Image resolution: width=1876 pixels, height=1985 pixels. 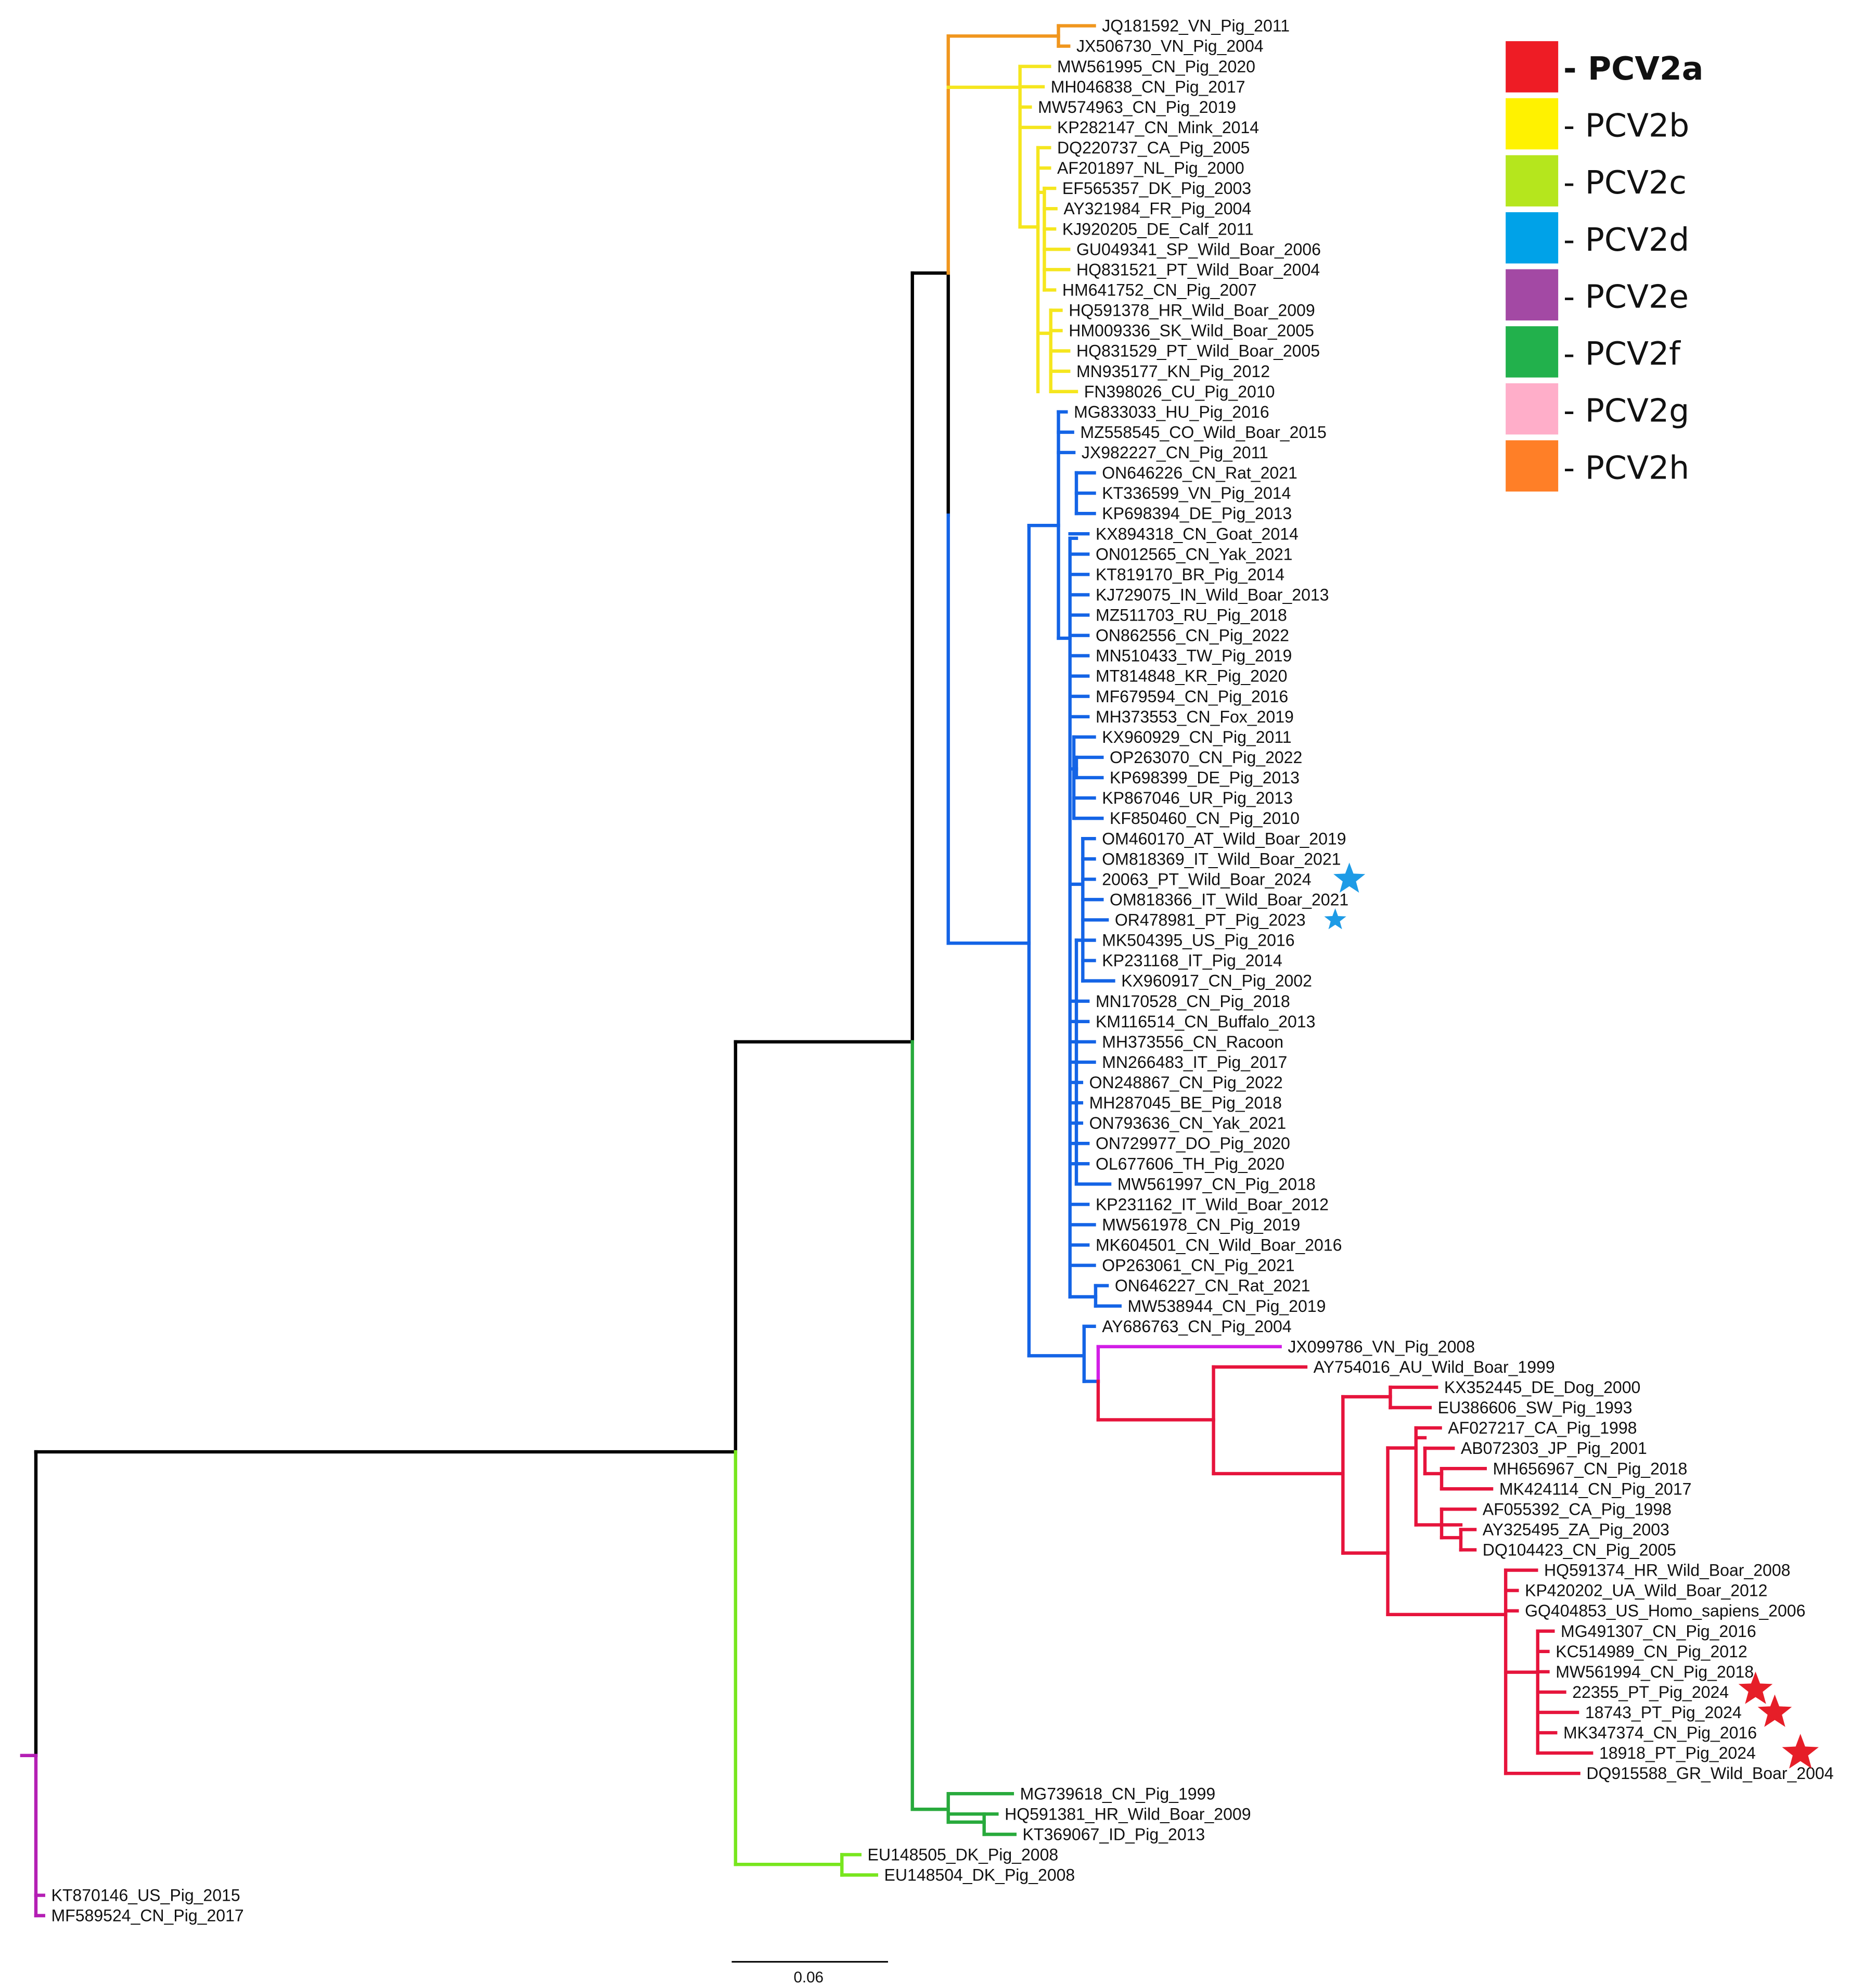 What do you see at coordinates (1651, 1651) in the screenshot?
I see `leaf-label: KC514989_CN_Pig_2012` at bounding box center [1651, 1651].